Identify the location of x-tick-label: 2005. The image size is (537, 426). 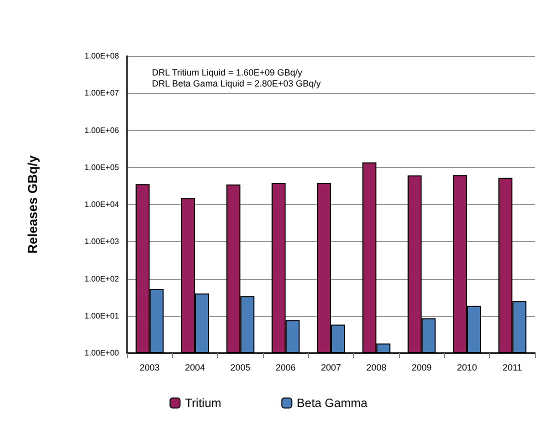
(240, 367).